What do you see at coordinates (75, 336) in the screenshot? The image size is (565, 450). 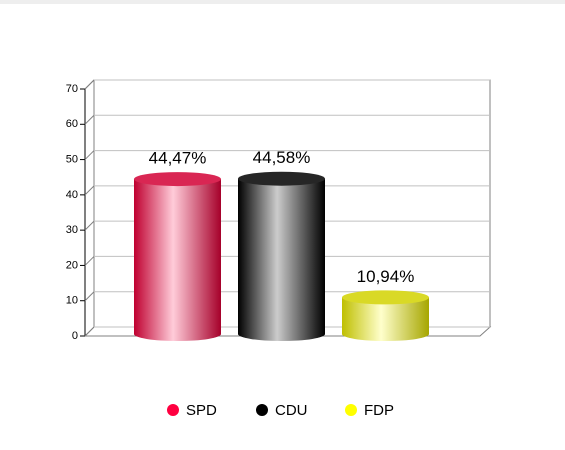 I see `y-tick-label: 0` at bounding box center [75, 336].